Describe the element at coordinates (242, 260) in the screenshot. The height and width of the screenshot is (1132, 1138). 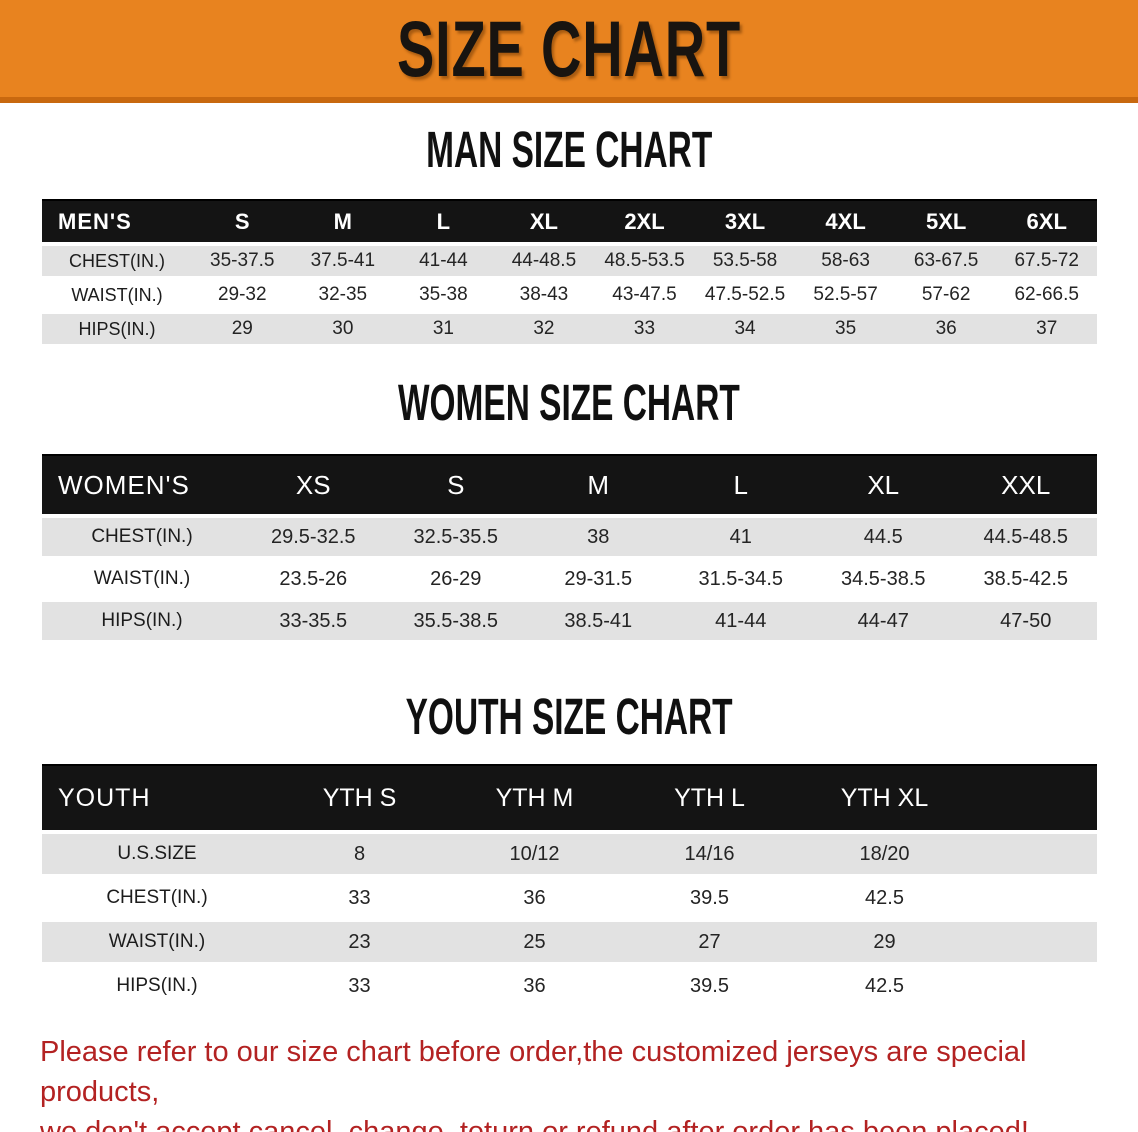
I see `table-cell: 35-37.5` at that location.